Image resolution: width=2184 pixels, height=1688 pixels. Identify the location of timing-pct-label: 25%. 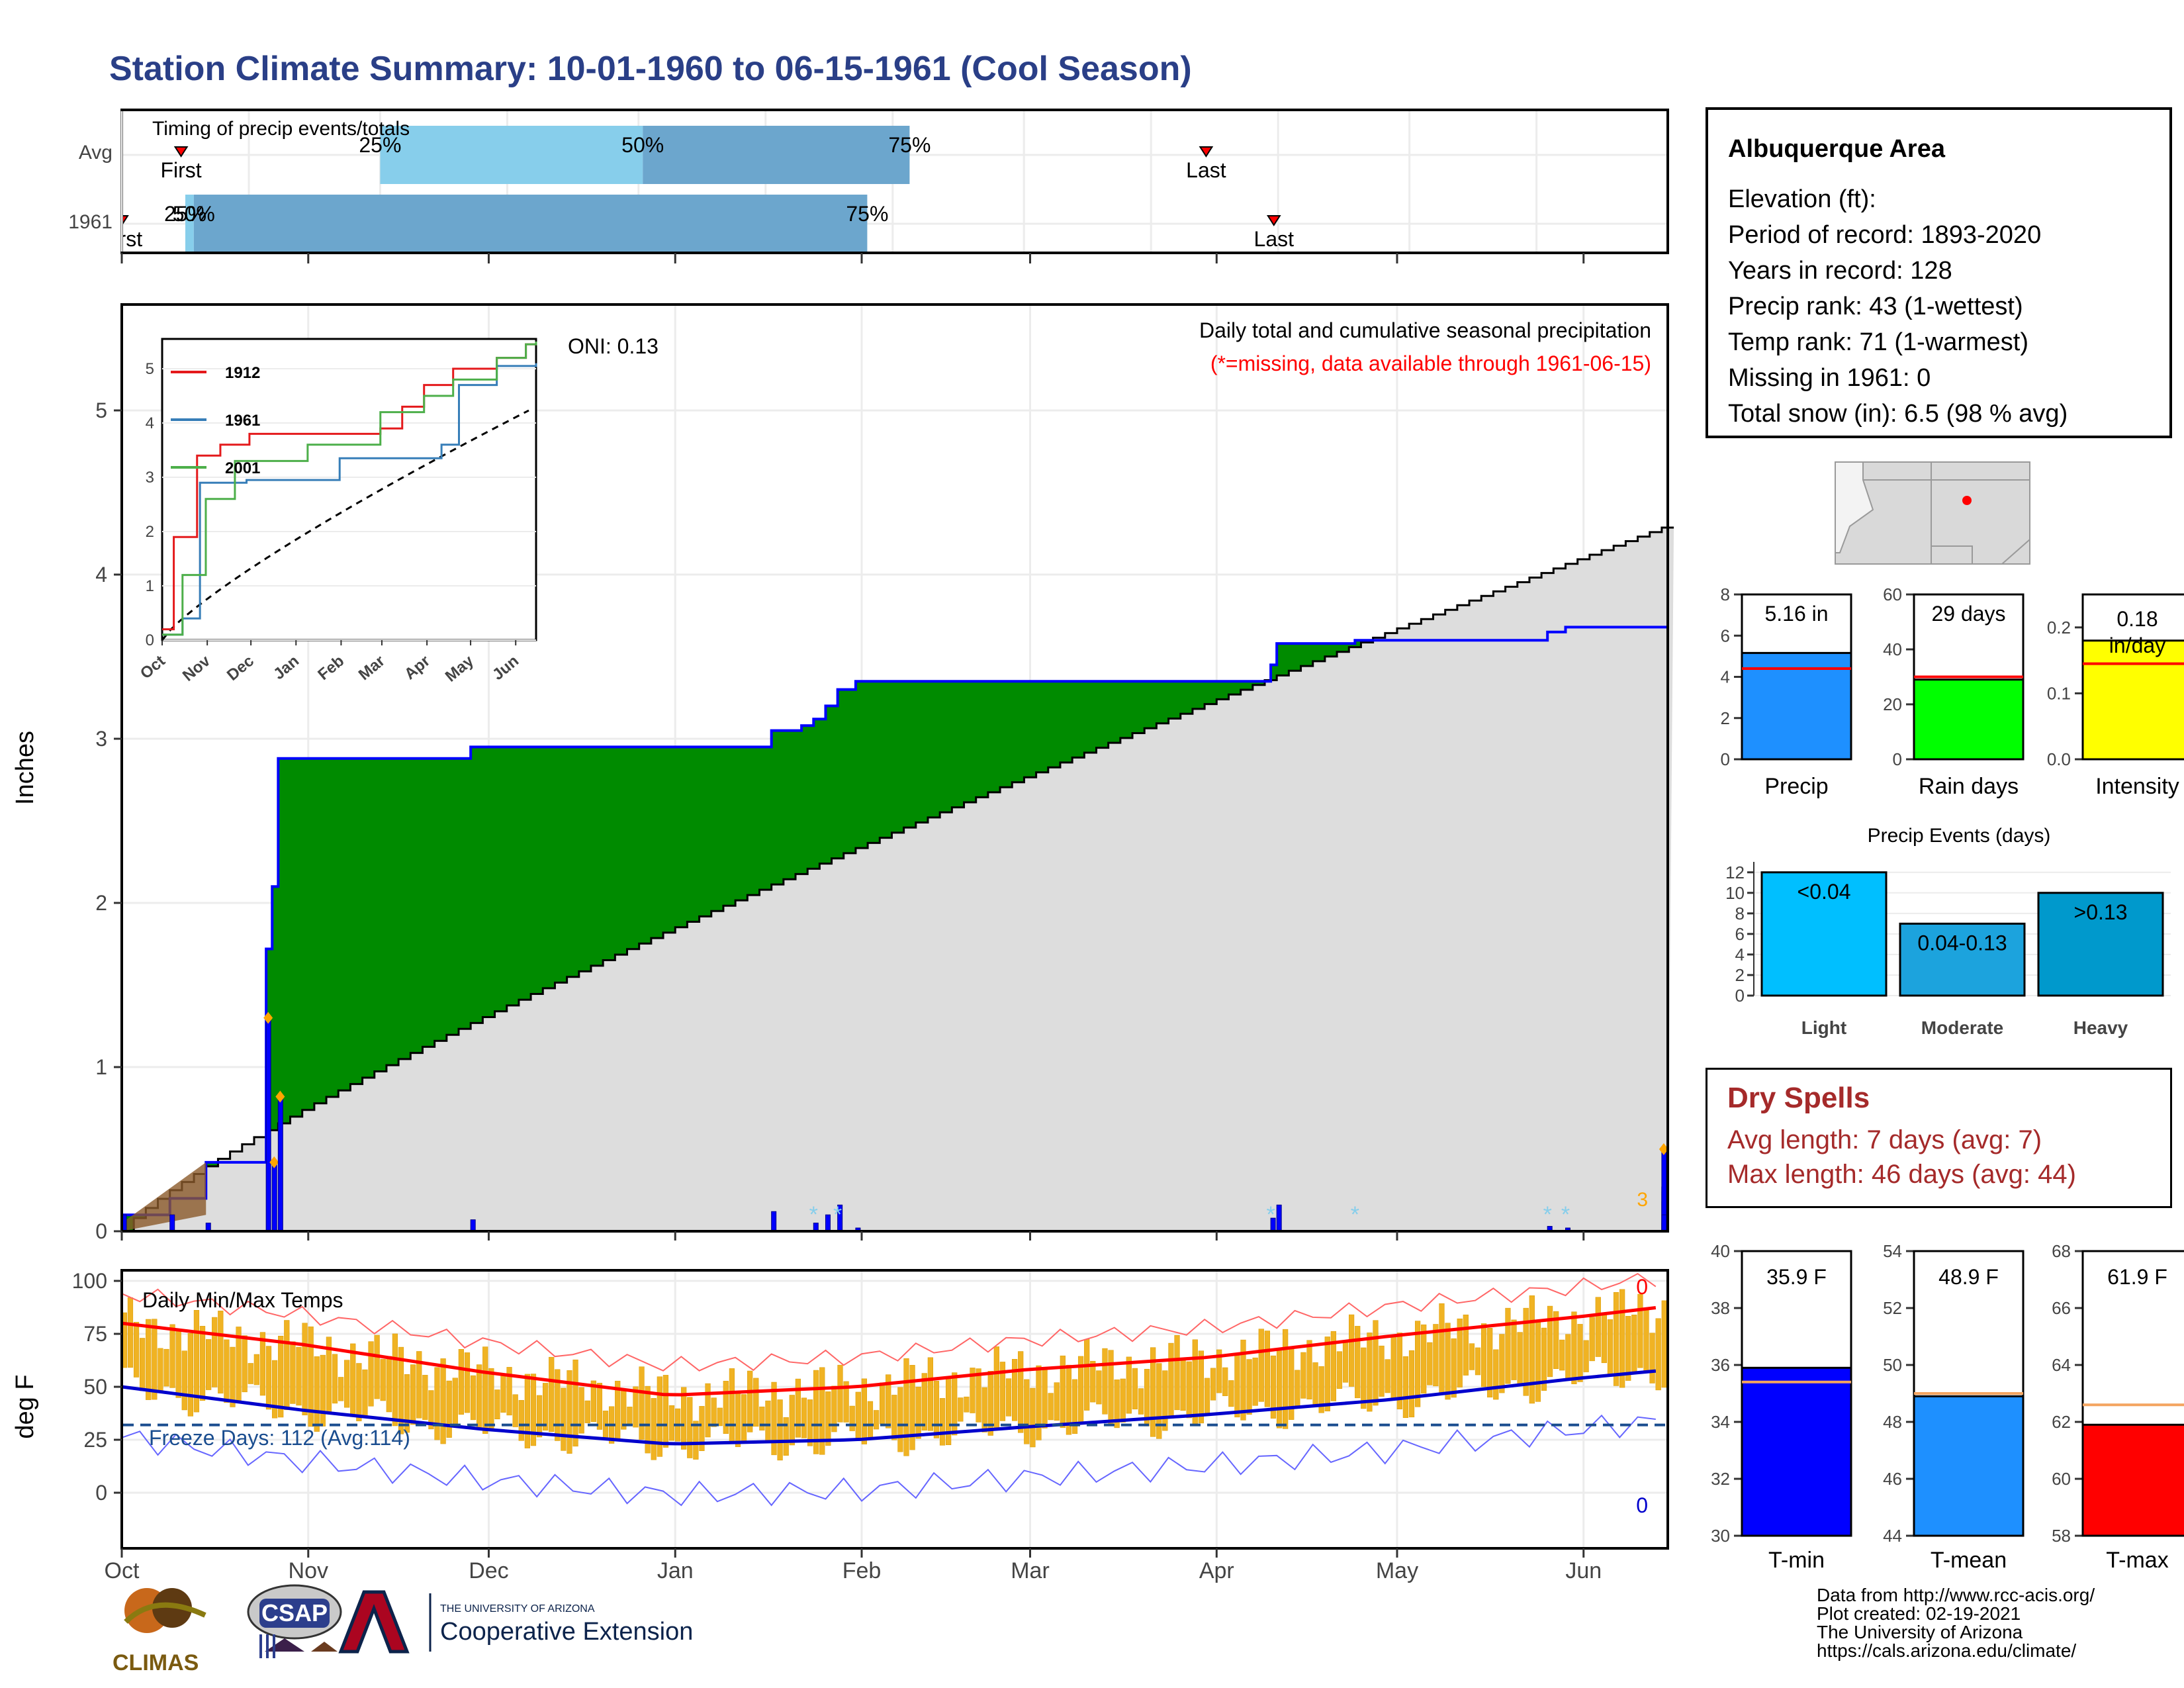
(380, 145).